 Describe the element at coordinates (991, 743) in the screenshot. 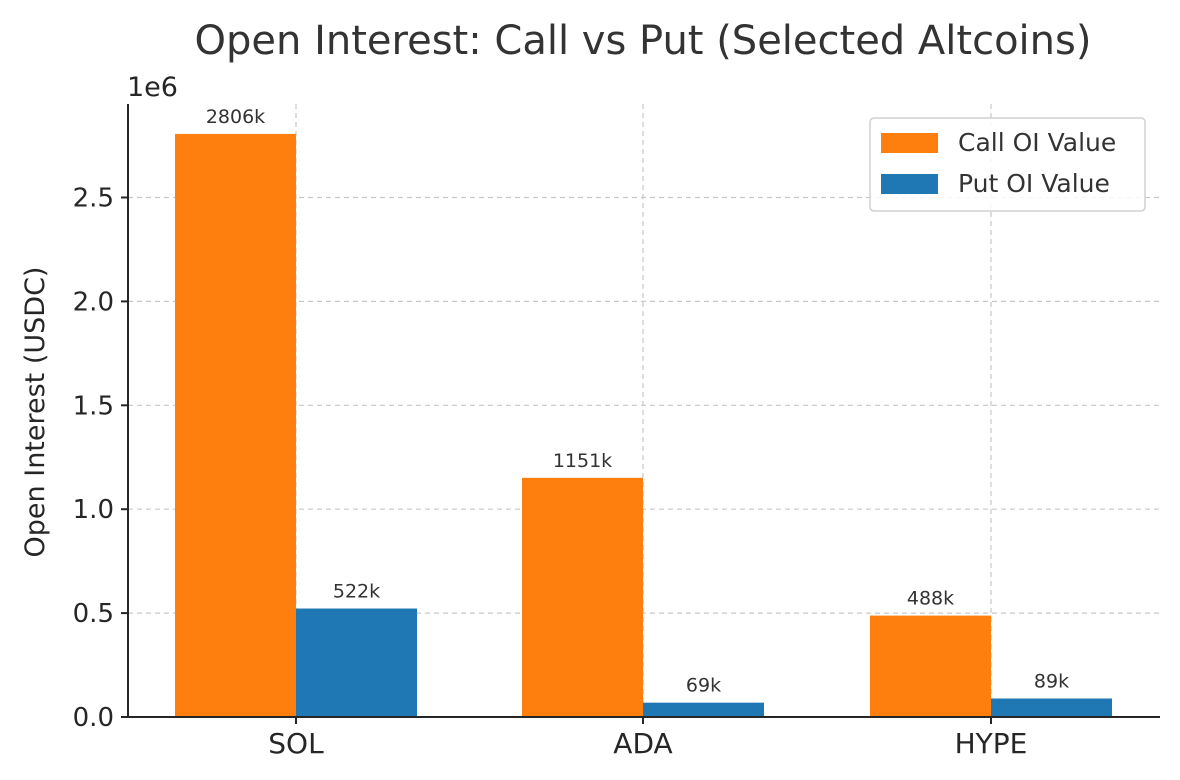

I see `x-tick-label: HYPE` at that location.